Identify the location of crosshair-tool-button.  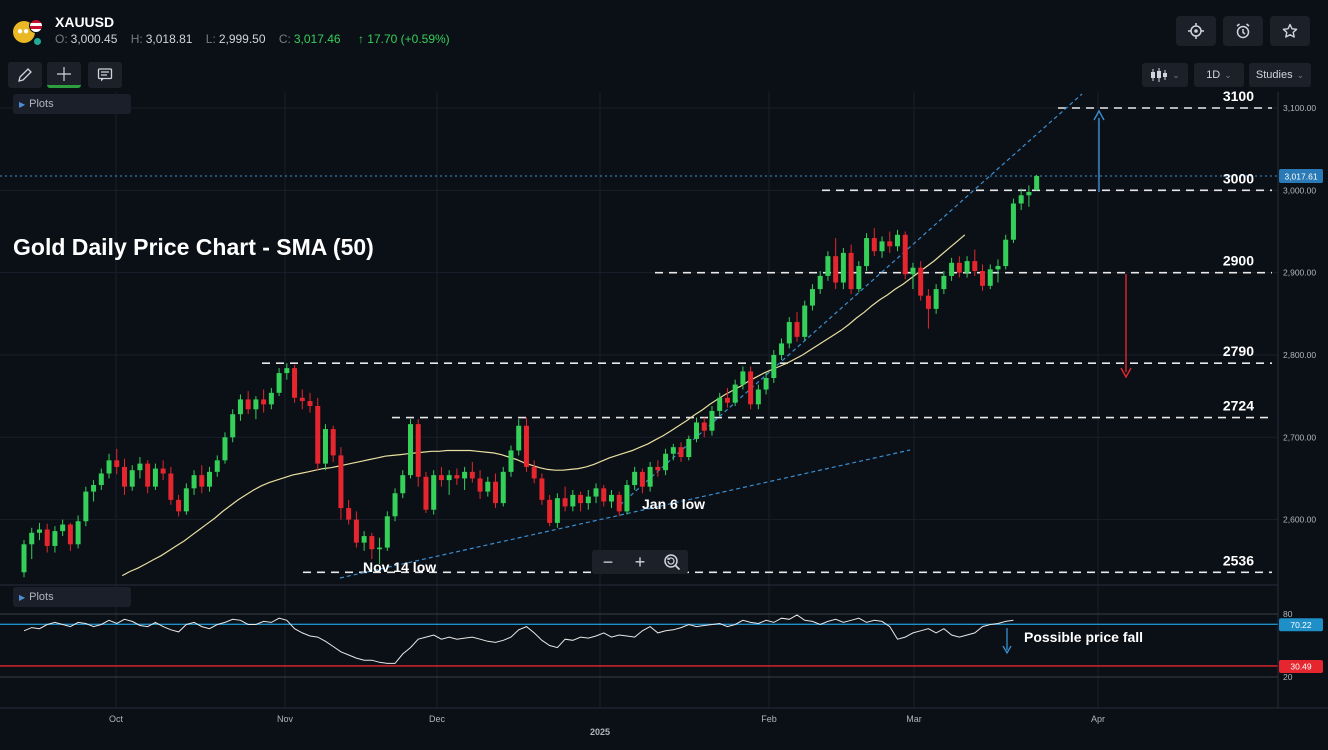
(64, 75).